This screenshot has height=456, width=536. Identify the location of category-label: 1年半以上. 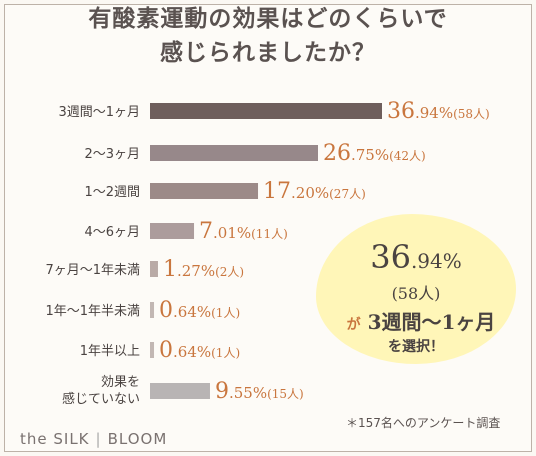
(110, 351).